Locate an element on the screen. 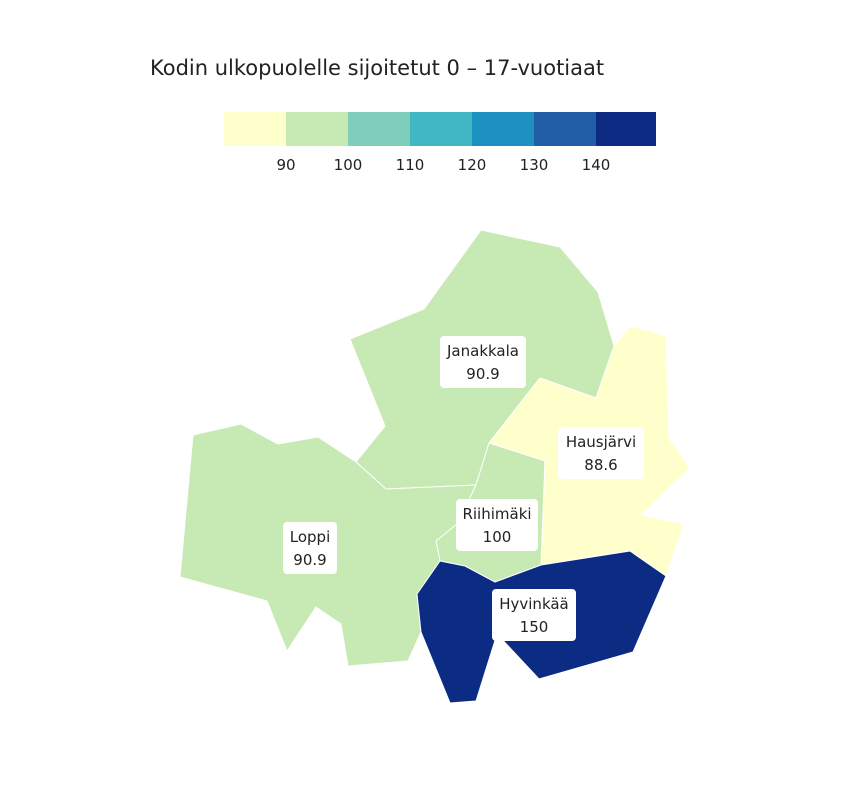  color-legend: 90 100 110 120 130 140 is located at coordinates (440, 143).